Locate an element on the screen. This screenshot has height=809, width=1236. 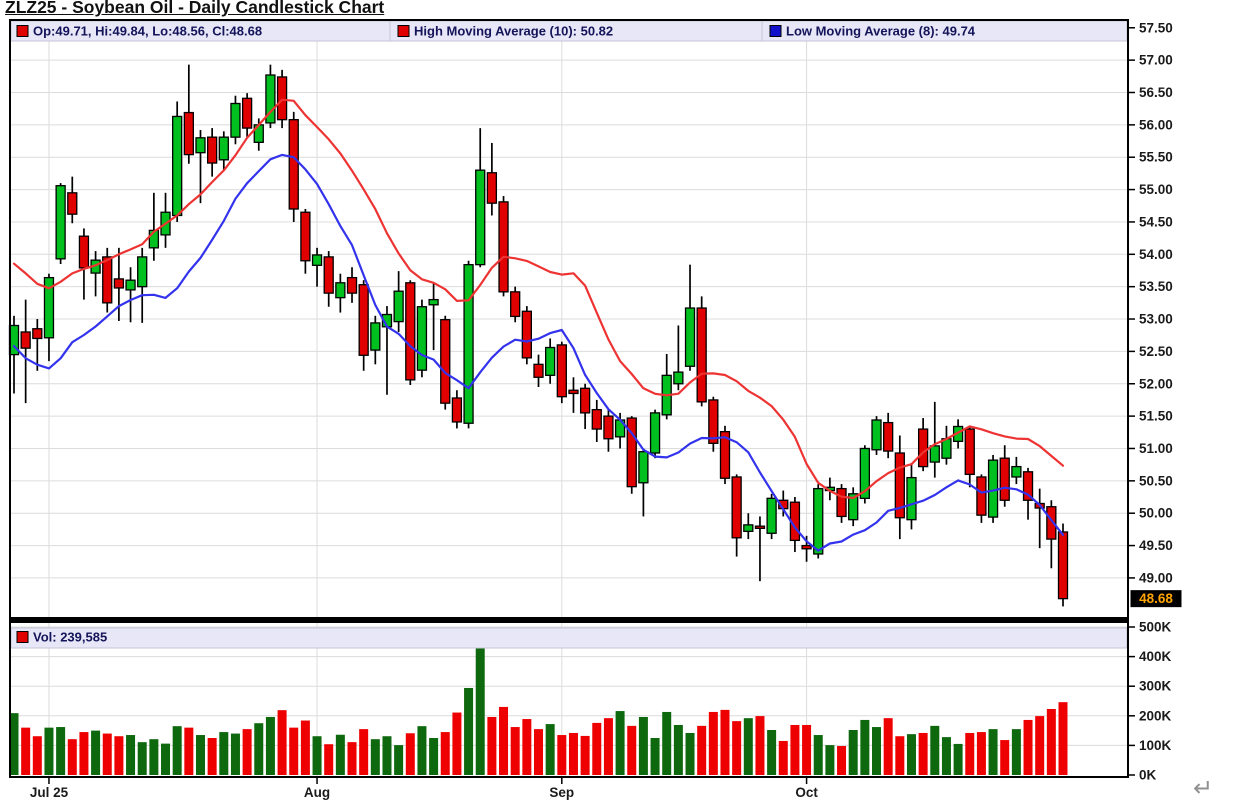
legend-label: Op:49.71, Hi:49.84, Lo:48.56, Cl:48.68 is located at coordinates (147, 31).